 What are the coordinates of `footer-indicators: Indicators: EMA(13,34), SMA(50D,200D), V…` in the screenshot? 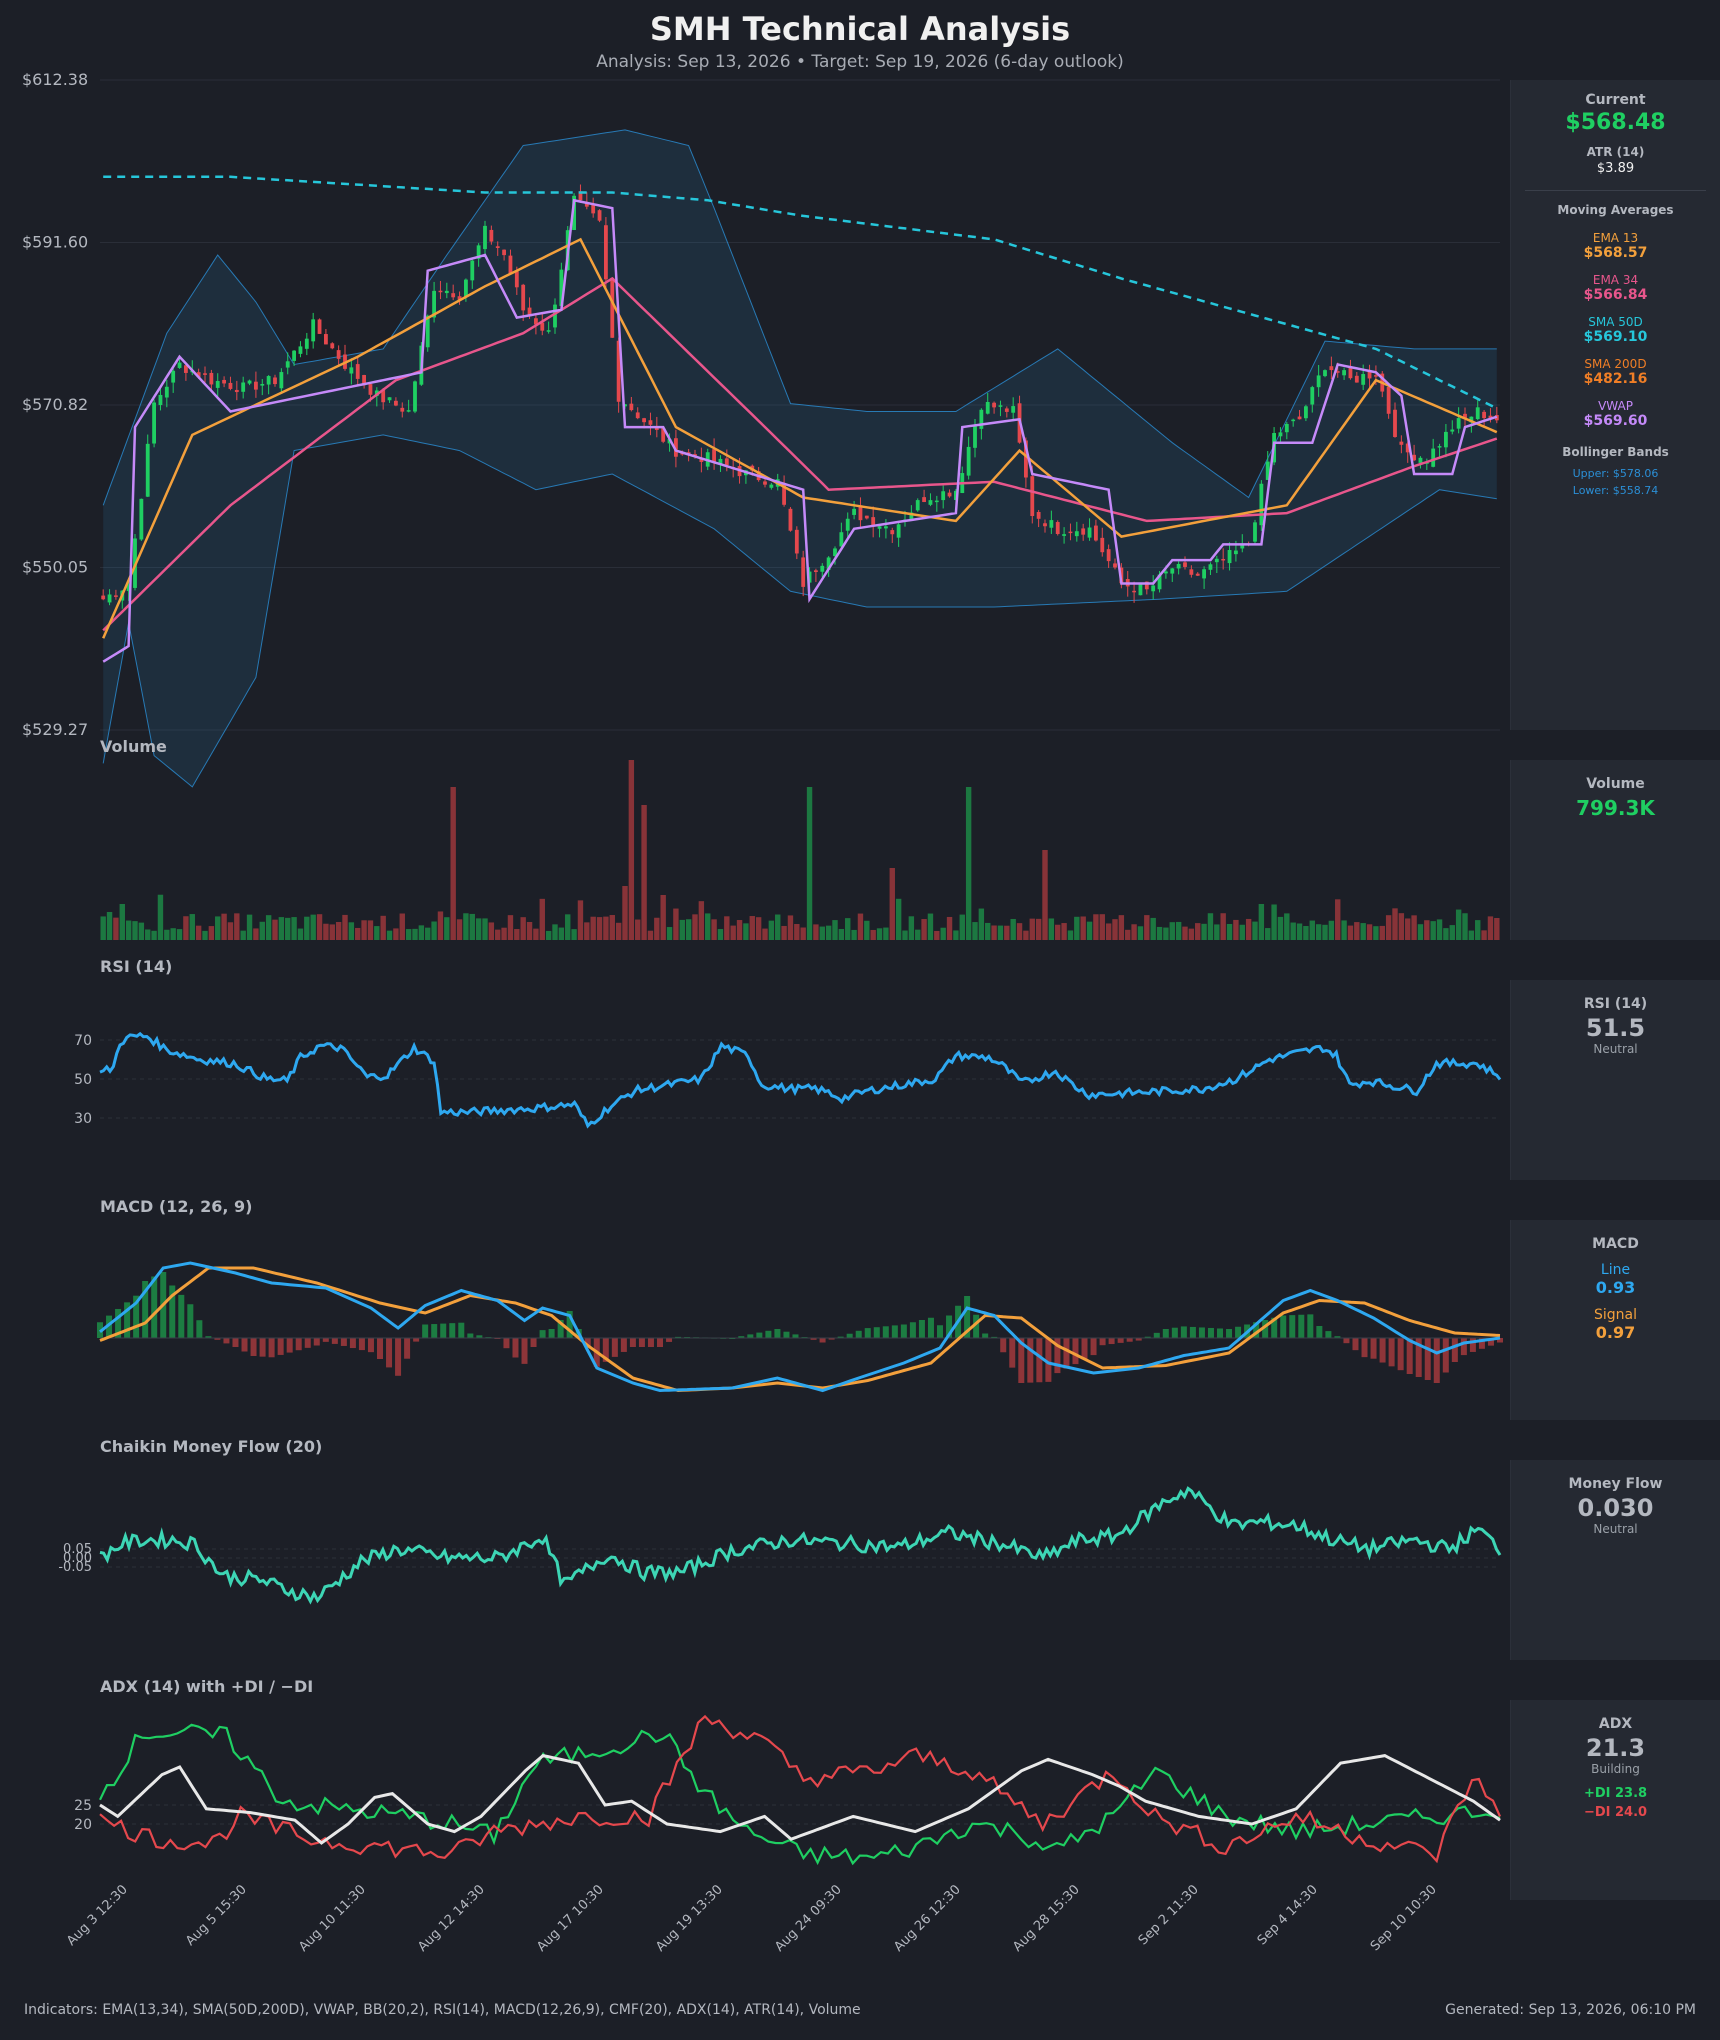 It's located at (442, 2010).